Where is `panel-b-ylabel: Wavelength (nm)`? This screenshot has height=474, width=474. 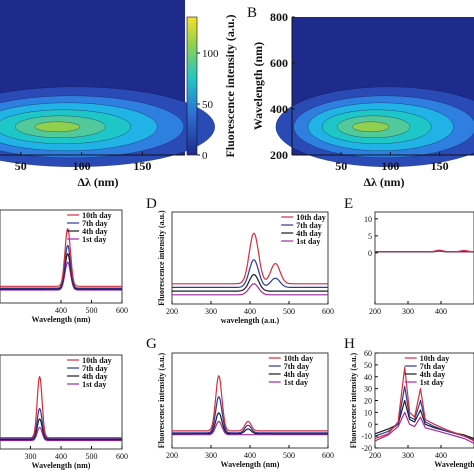
panel-b-ylabel: Wavelength (nm) is located at coordinates (258, 86).